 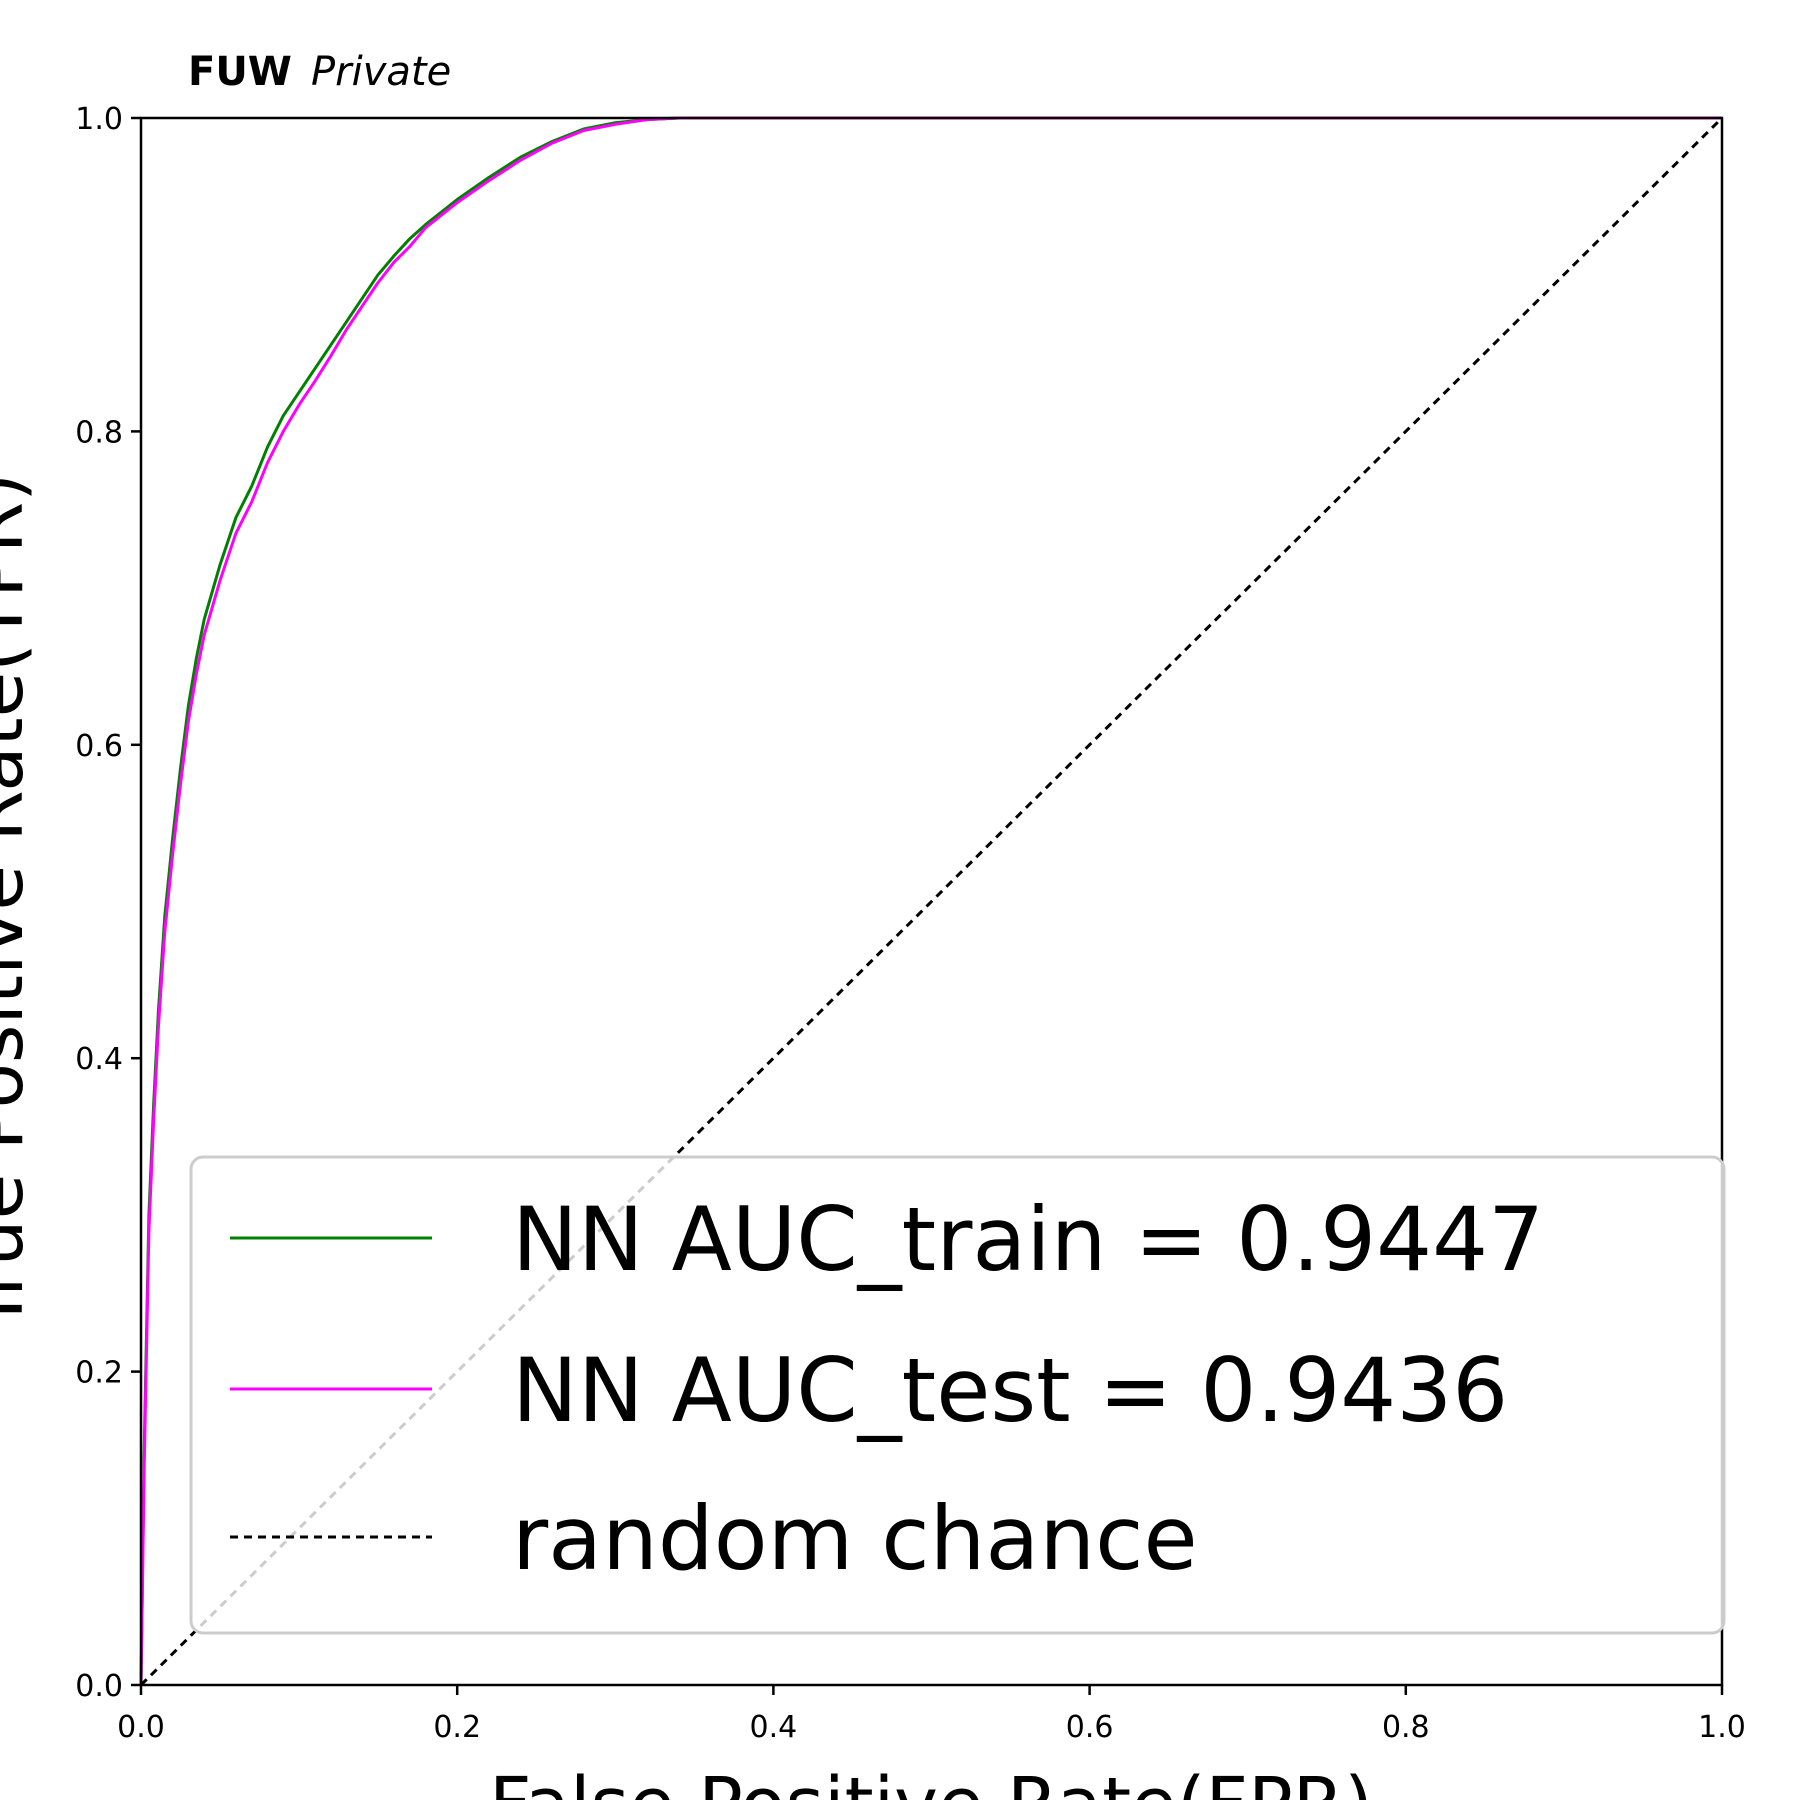 I want to click on y-tick-label: 1.0, so click(x=99, y=119).